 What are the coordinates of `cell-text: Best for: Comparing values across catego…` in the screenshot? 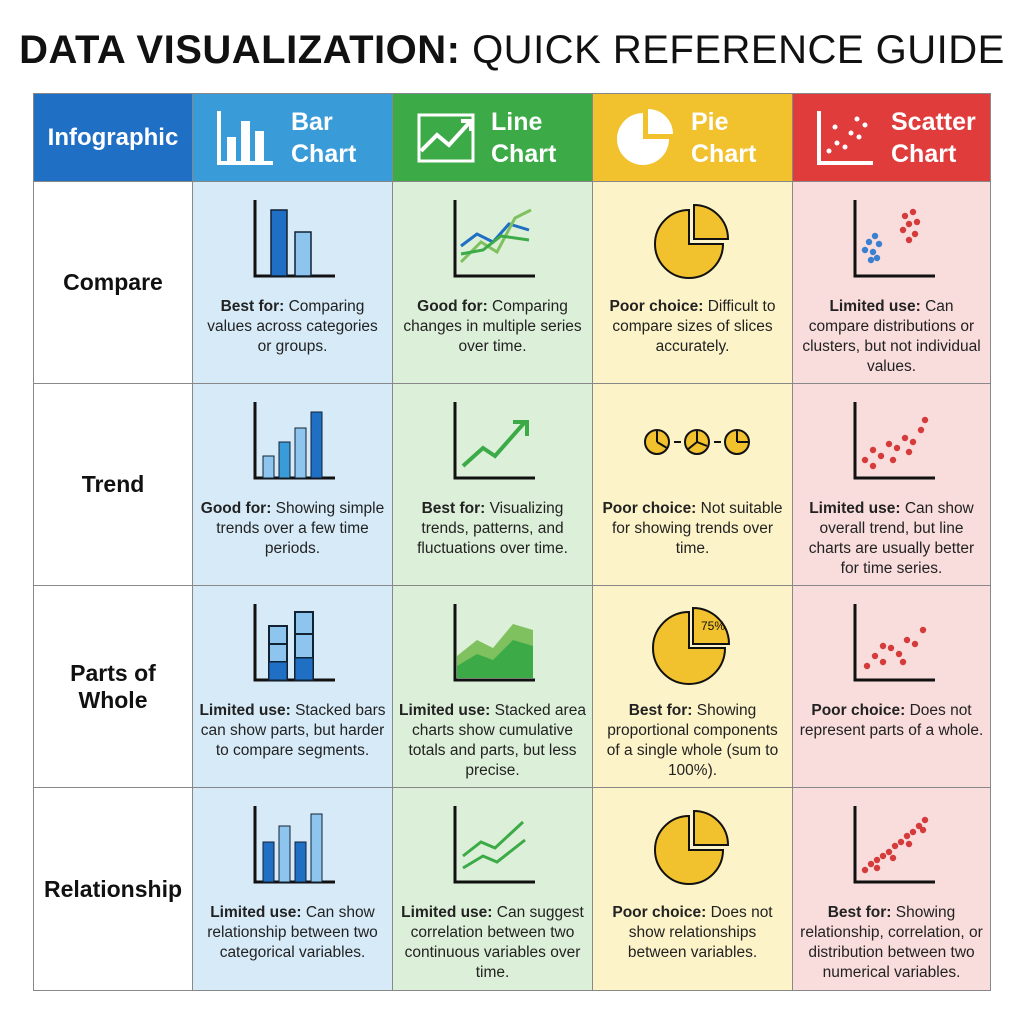 It's located at (292, 327).